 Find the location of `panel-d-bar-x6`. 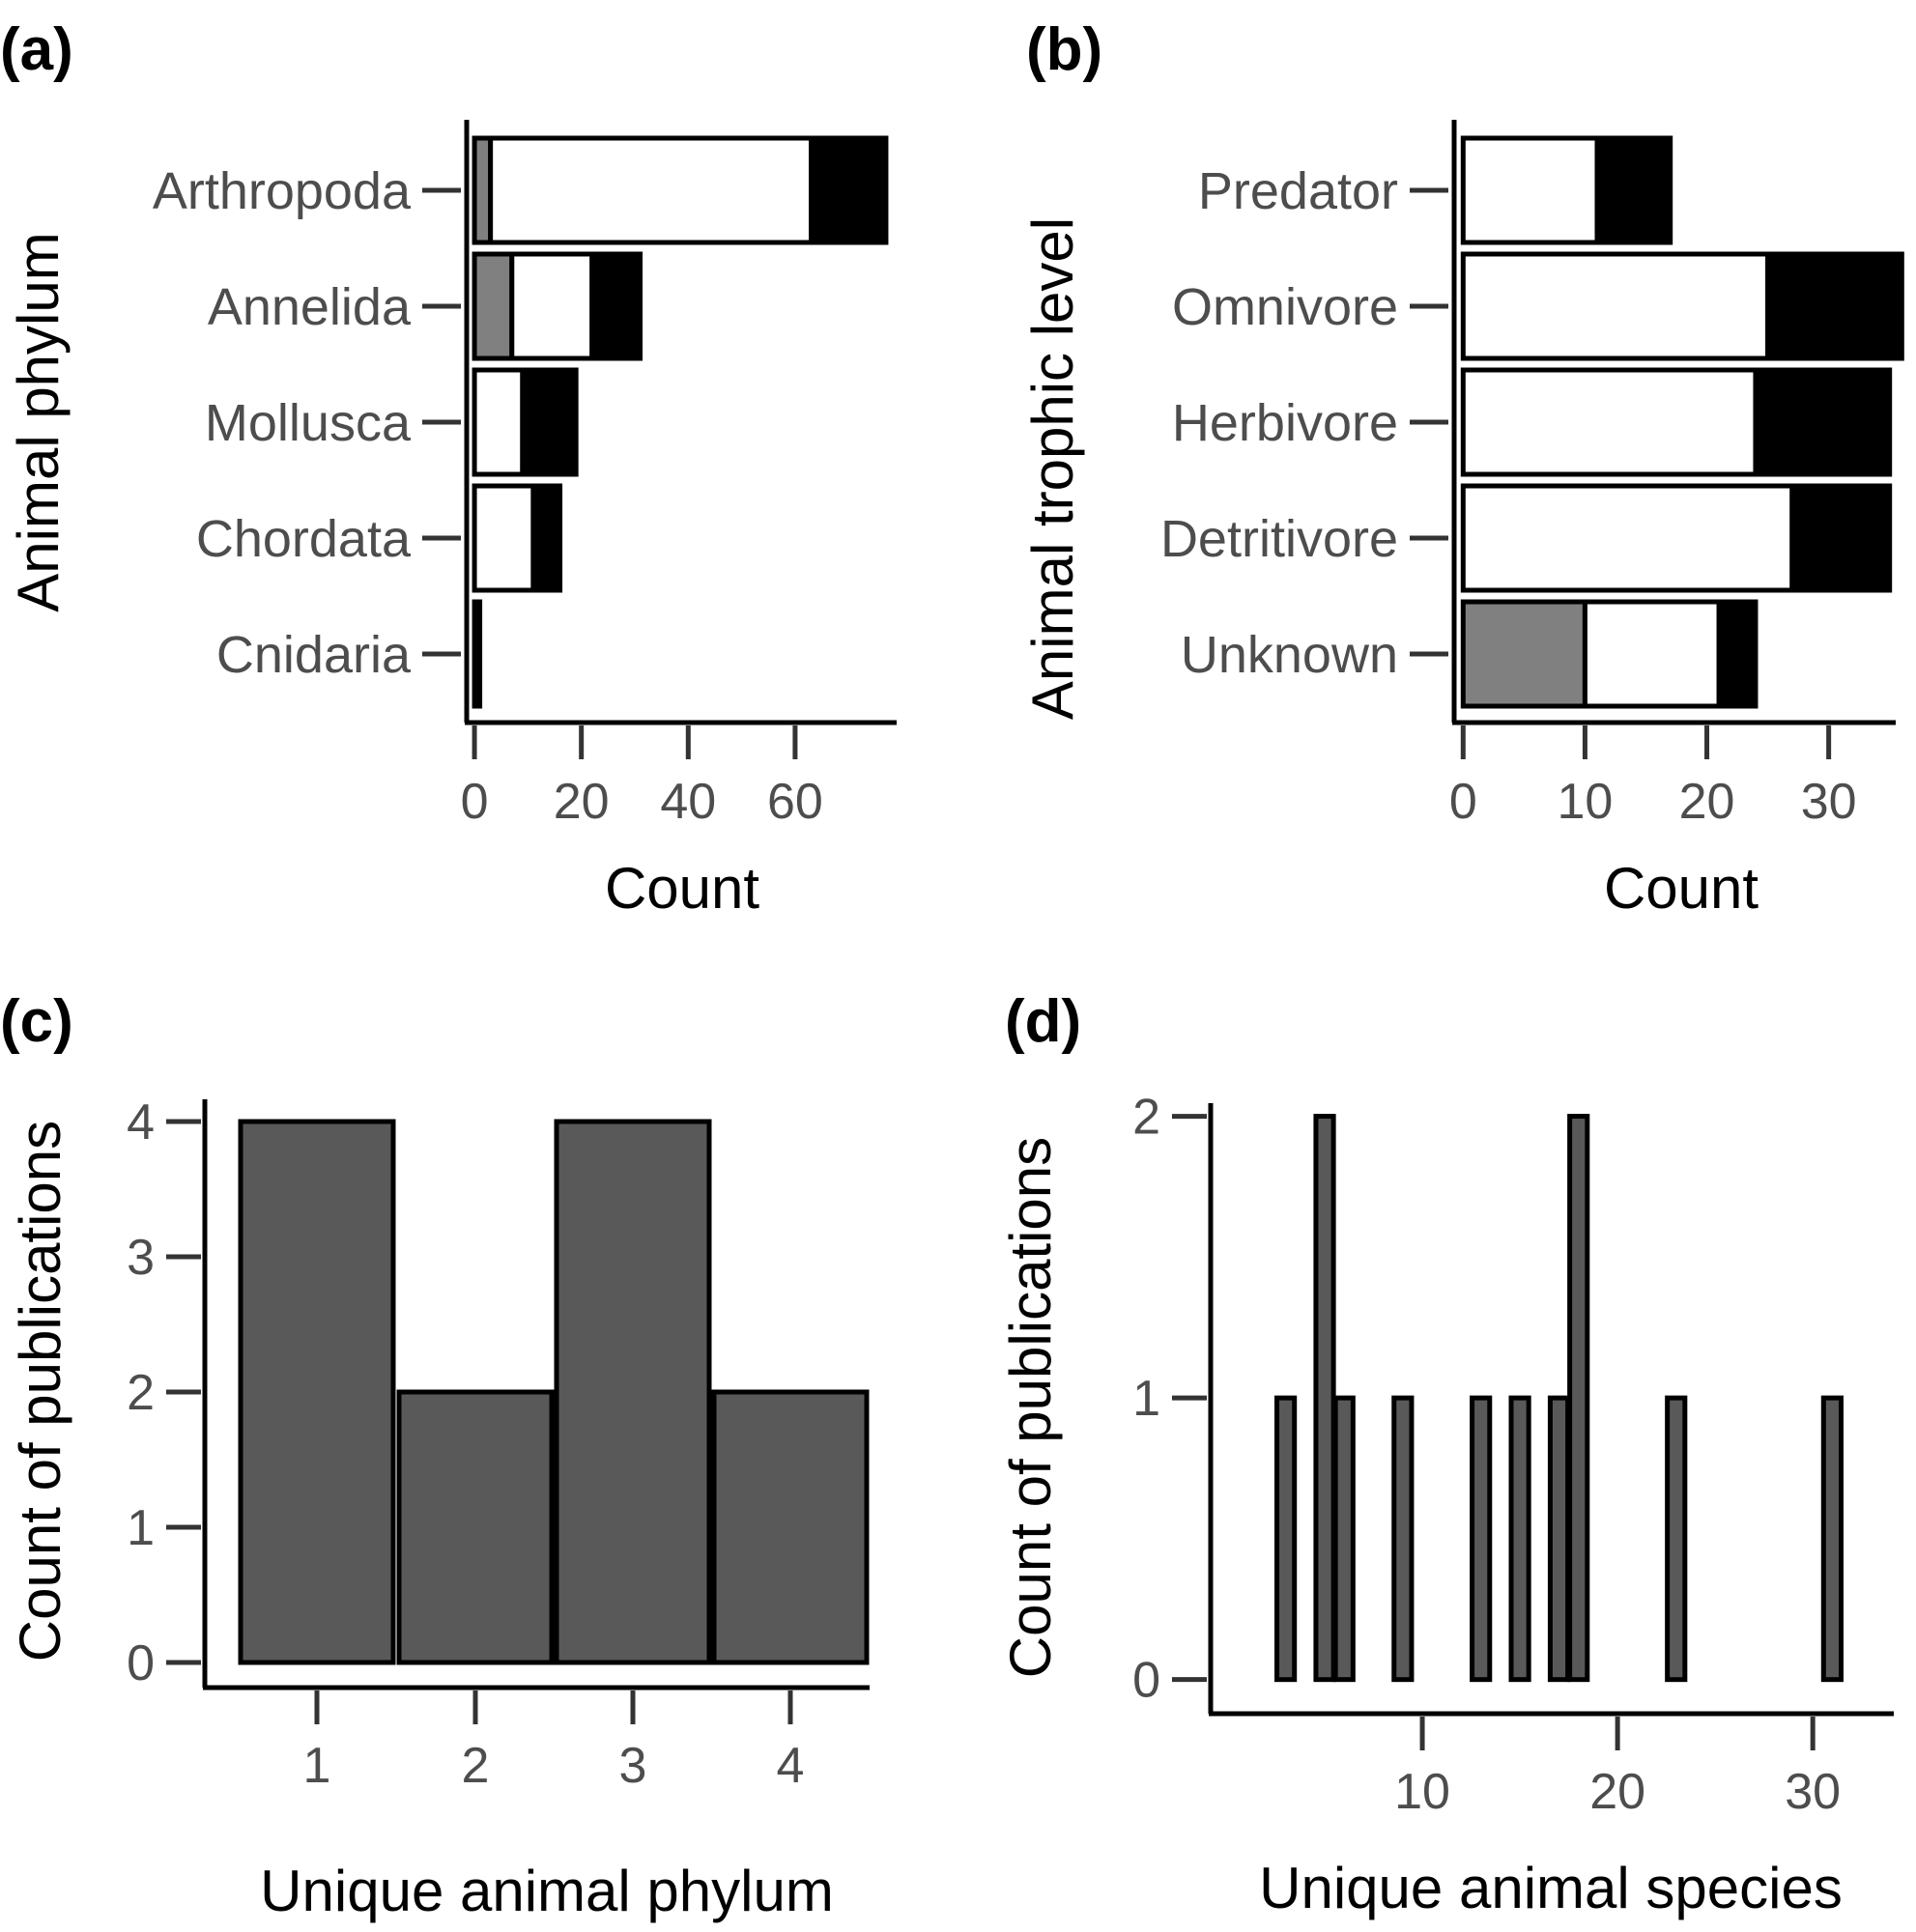

panel-d-bar-x6 is located at coordinates (1344, 1539).